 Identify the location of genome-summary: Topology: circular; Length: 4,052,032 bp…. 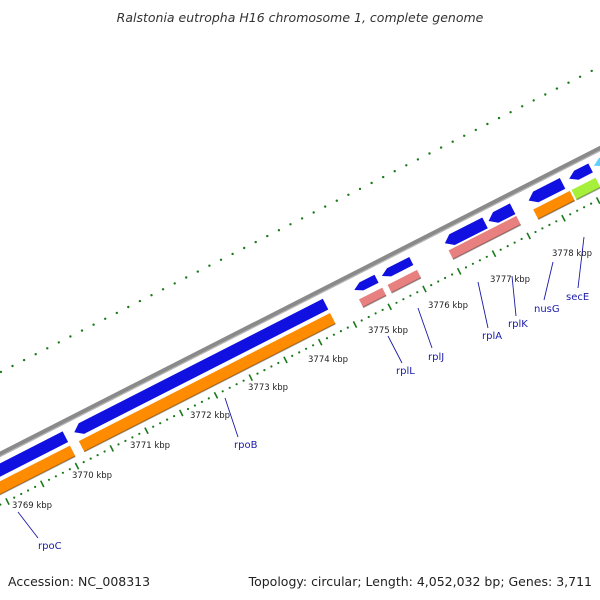
(420, 581).